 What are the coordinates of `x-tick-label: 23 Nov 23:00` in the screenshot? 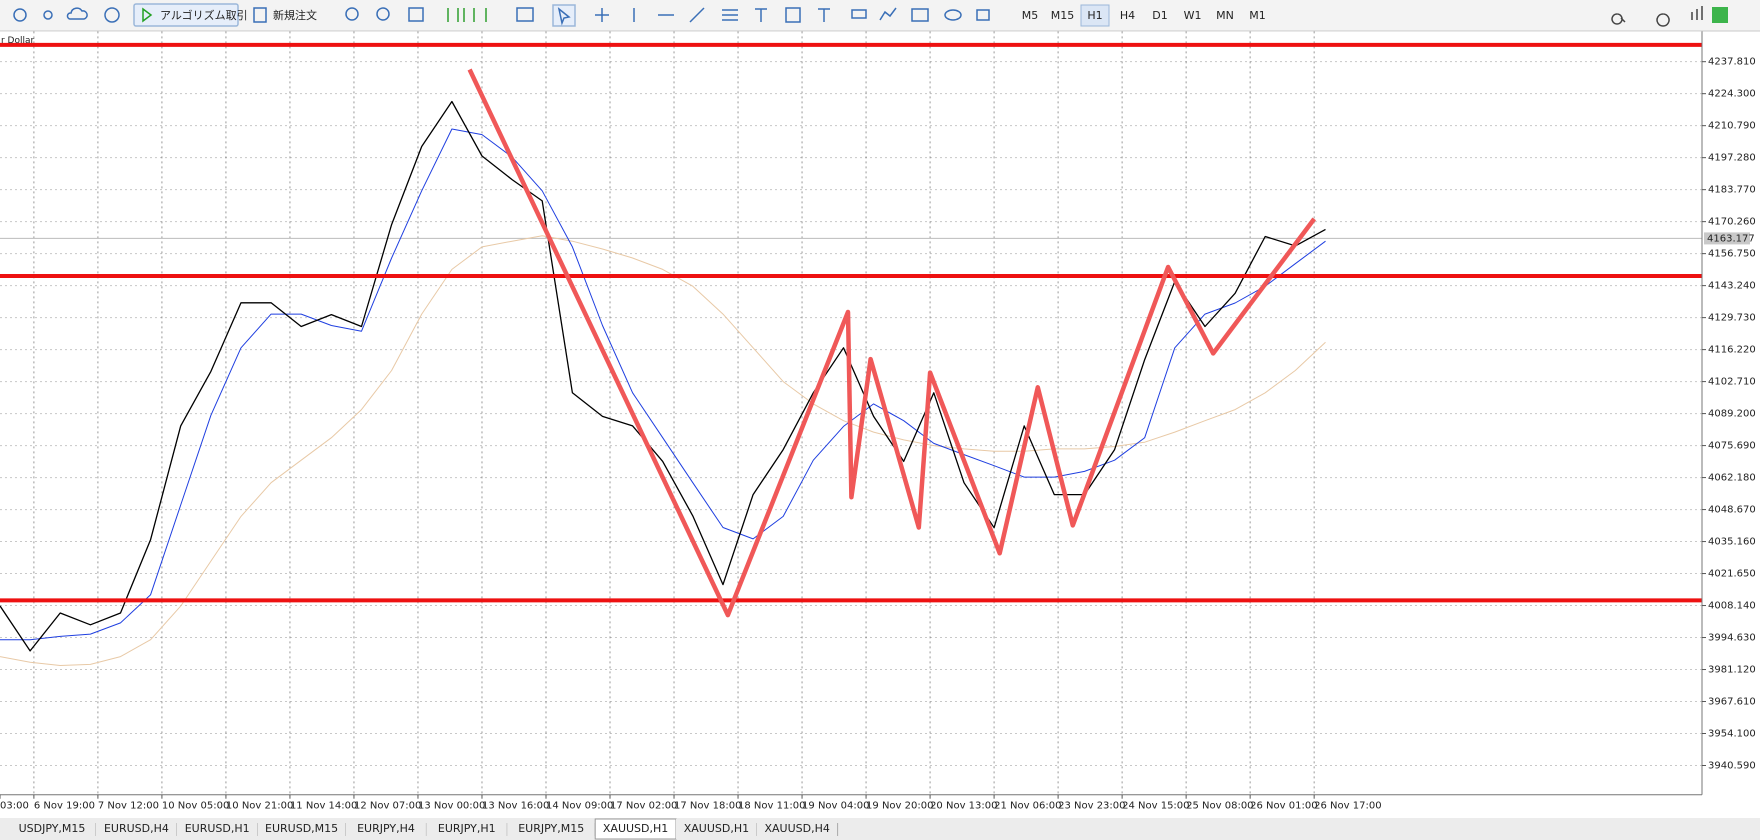 It's located at (1091, 806).